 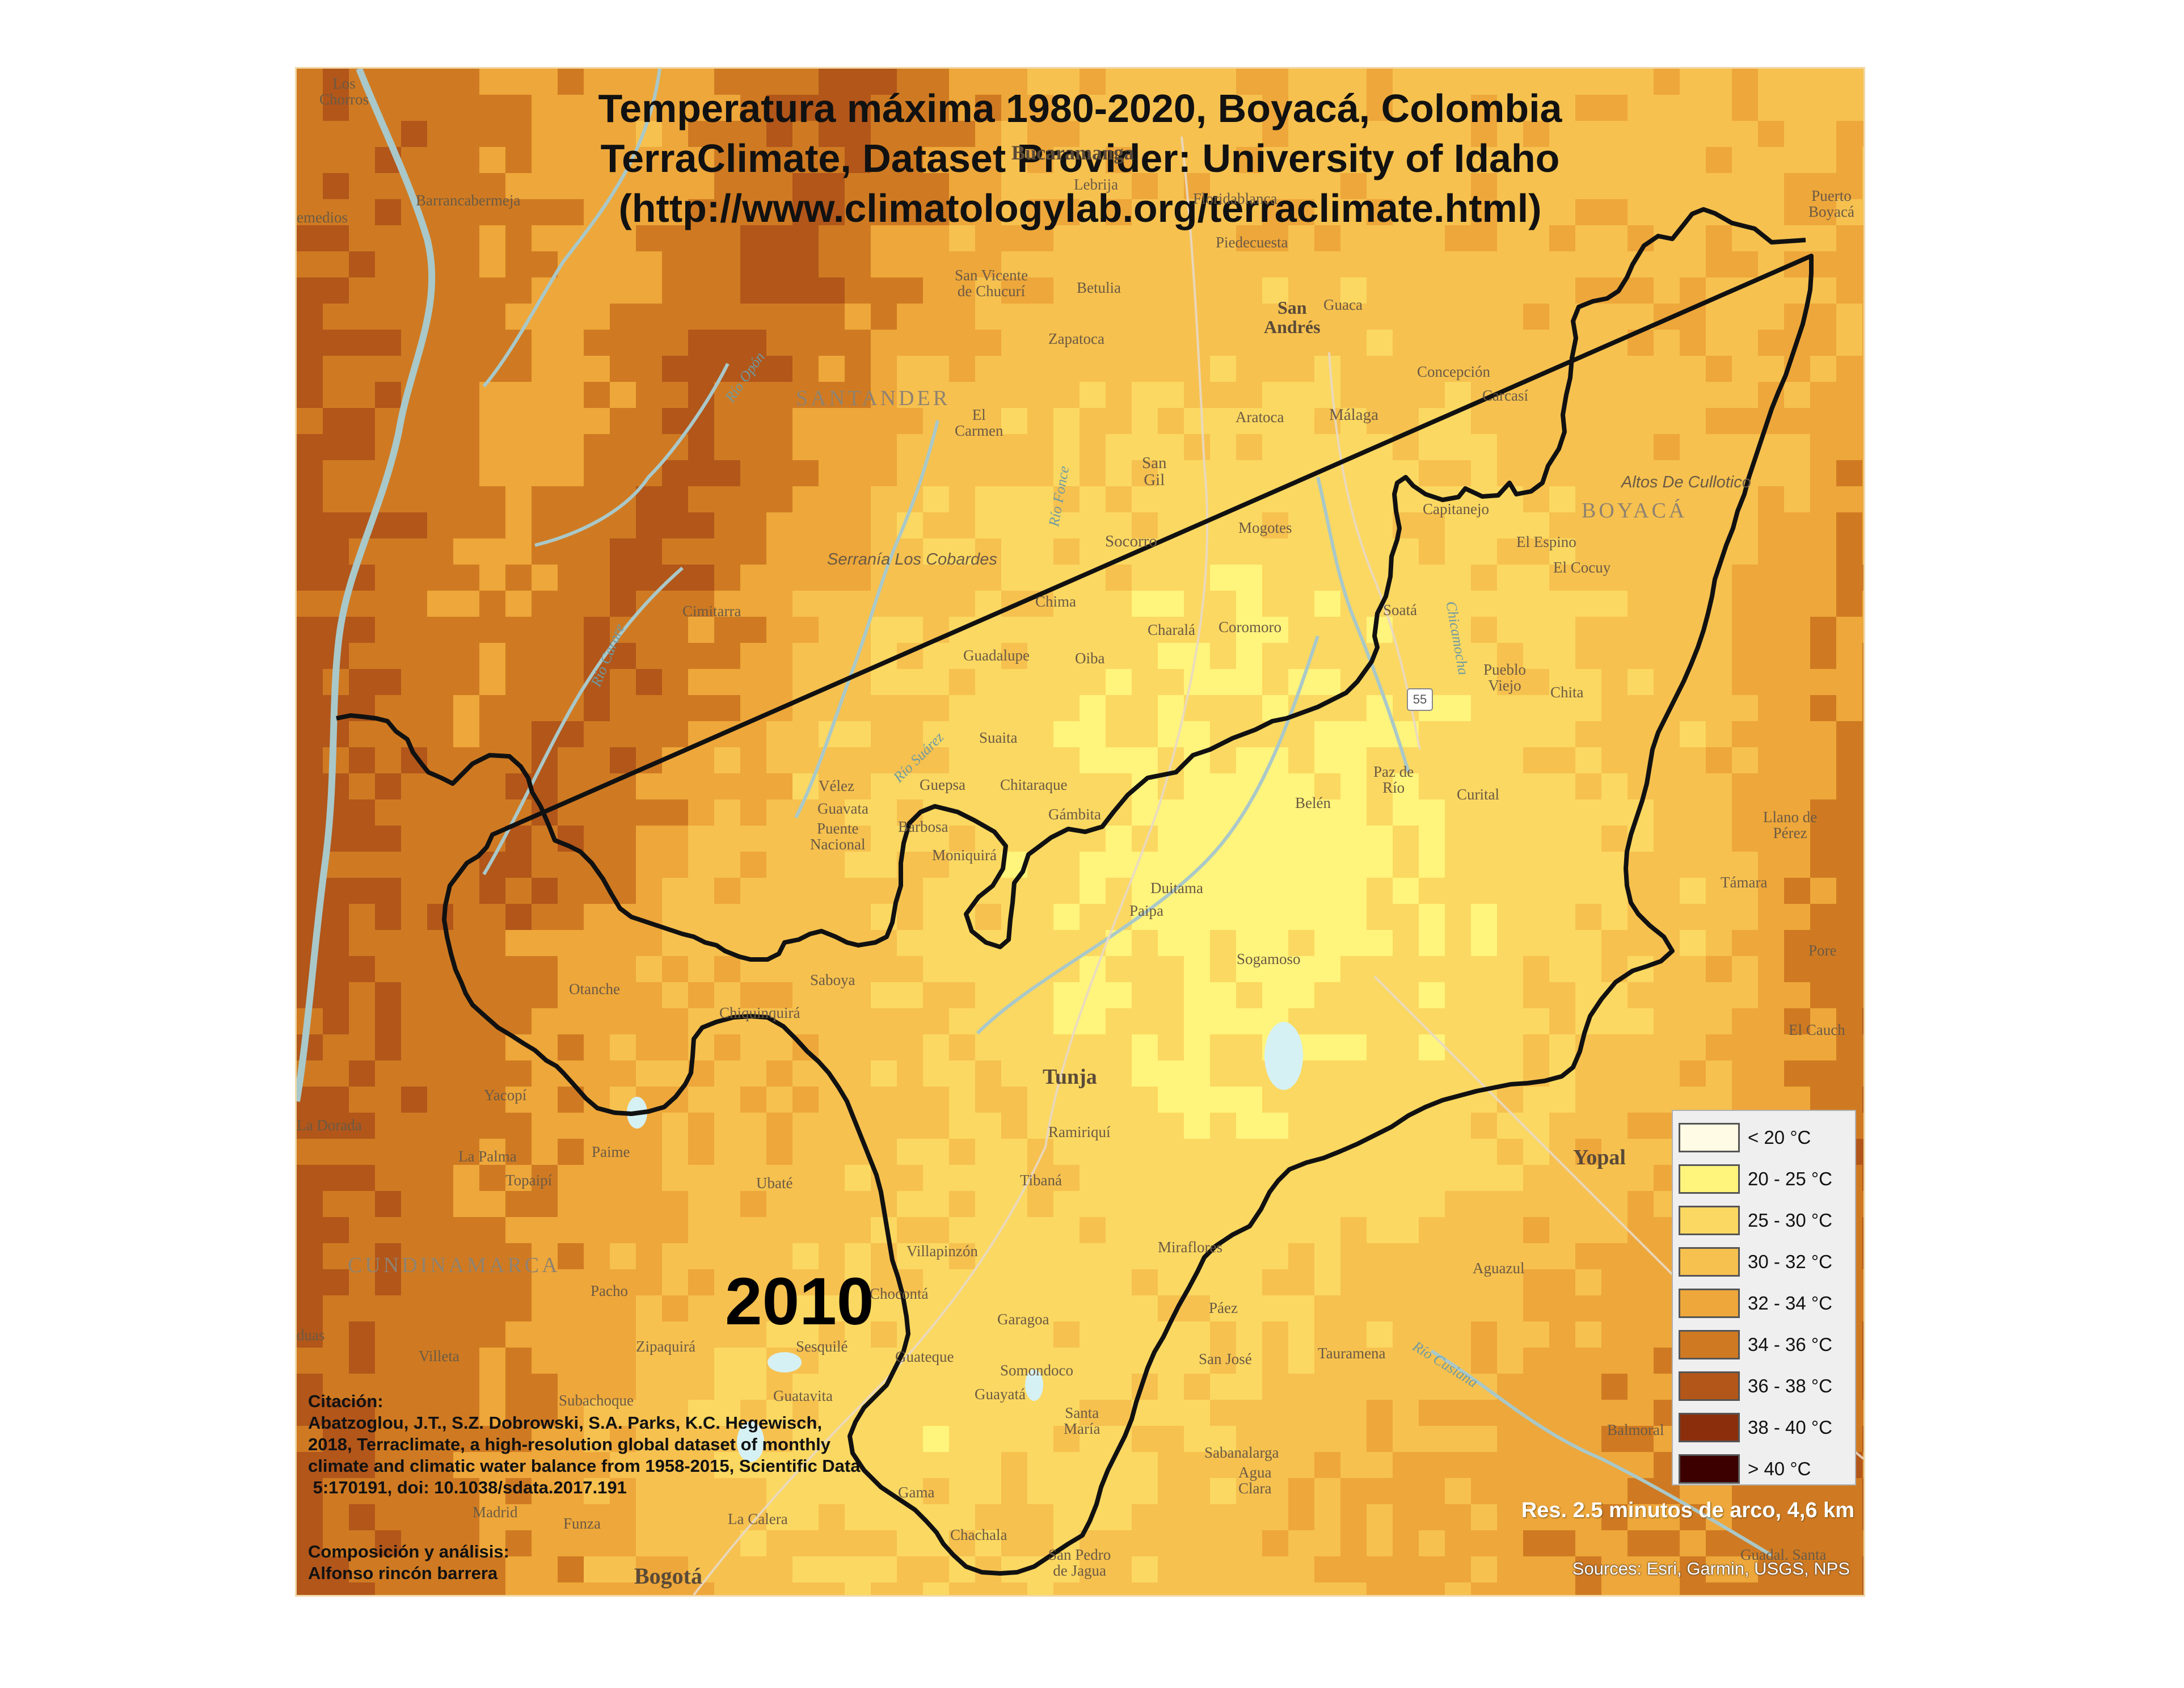 What do you see at coordinates (1601, 1453) in the screenshot?
I see `cusiana-river` at bounding box center [1601, 1453].